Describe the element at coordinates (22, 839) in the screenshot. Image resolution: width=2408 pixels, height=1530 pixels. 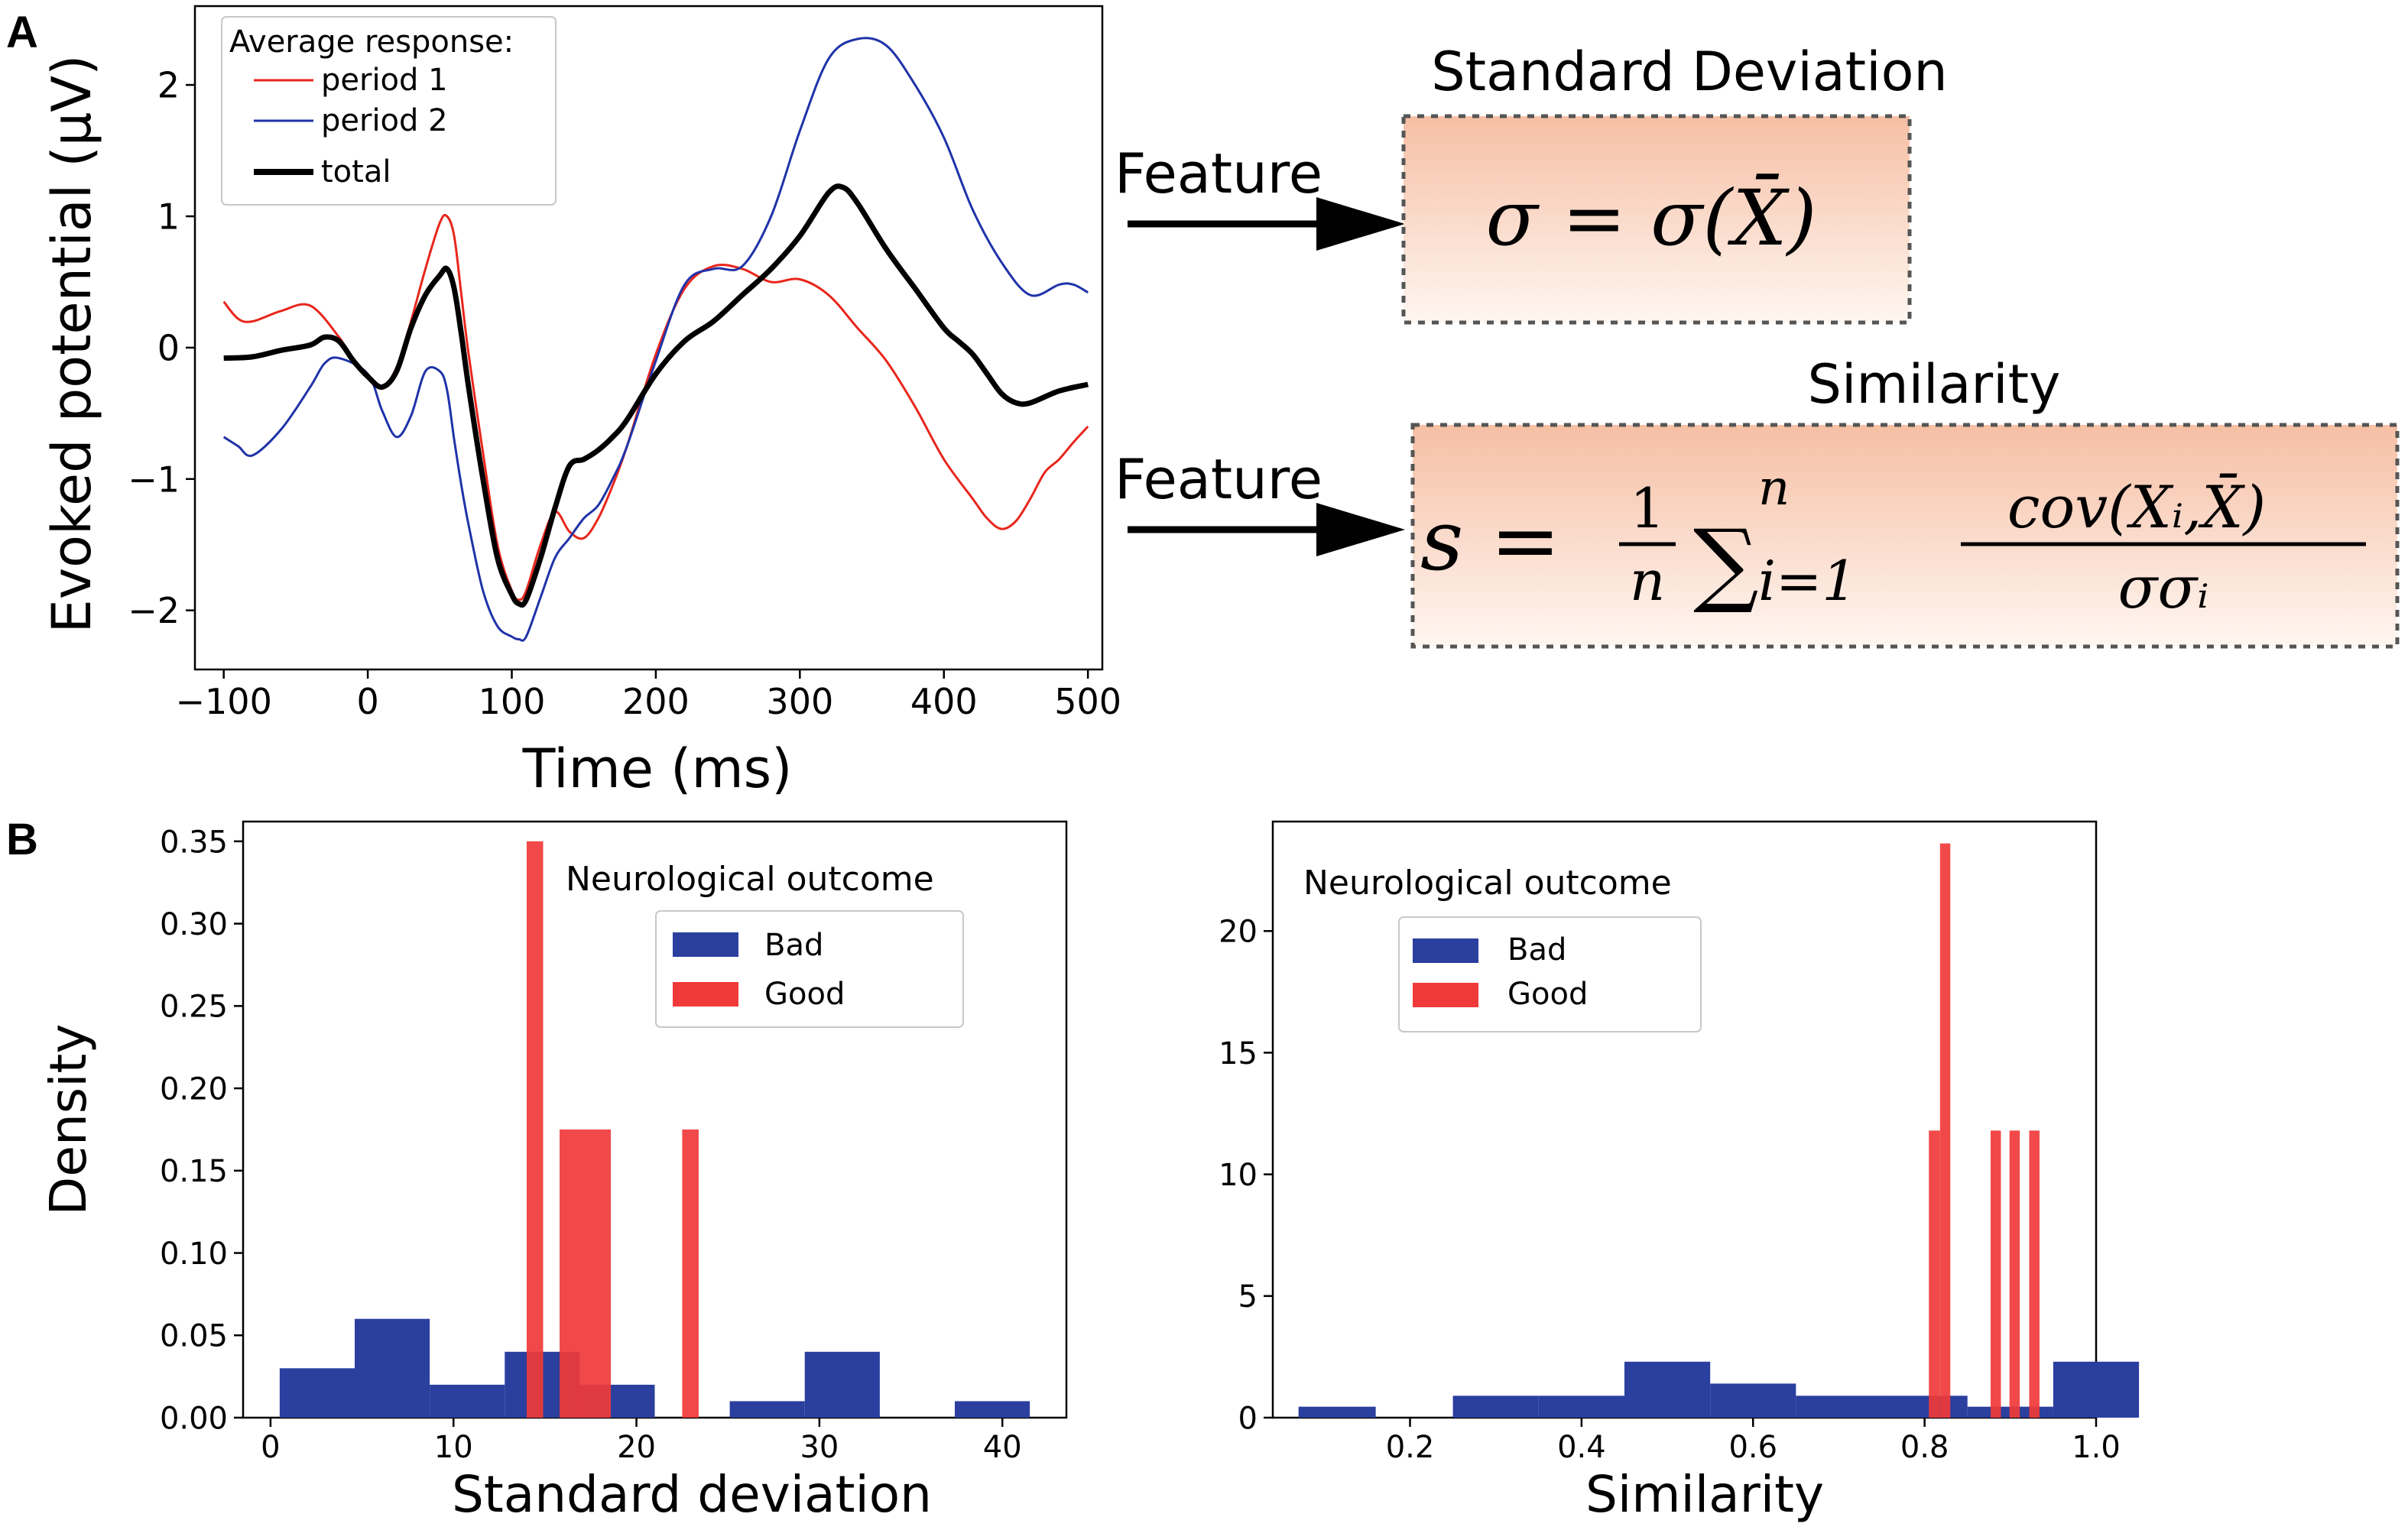
I see `panel-label-b: B` at that location.